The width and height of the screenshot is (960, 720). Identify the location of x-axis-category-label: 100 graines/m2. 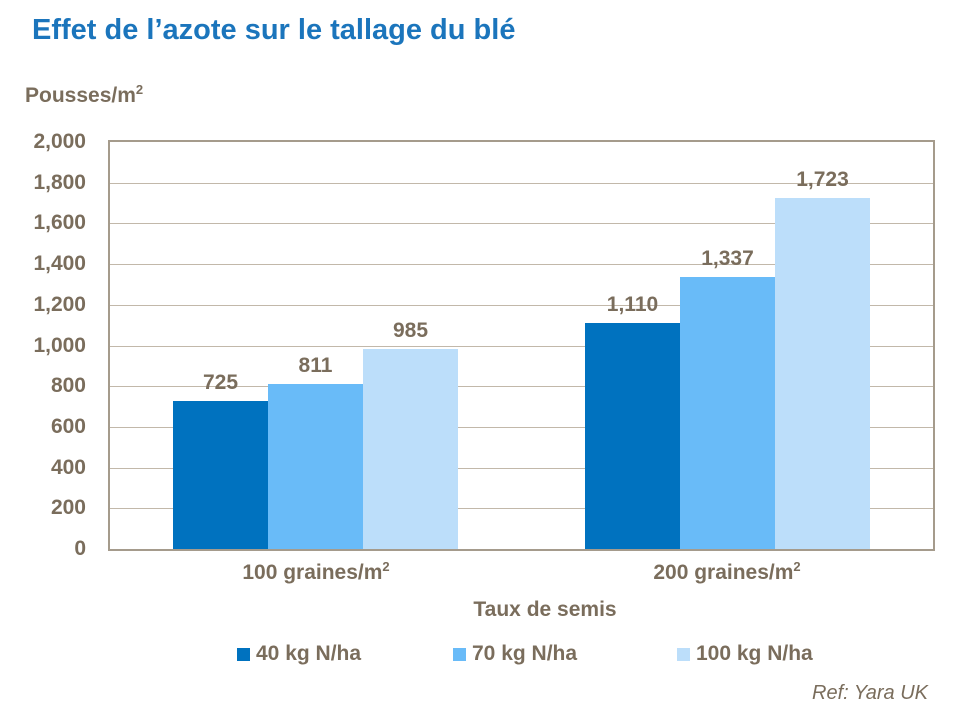
(316, 572).